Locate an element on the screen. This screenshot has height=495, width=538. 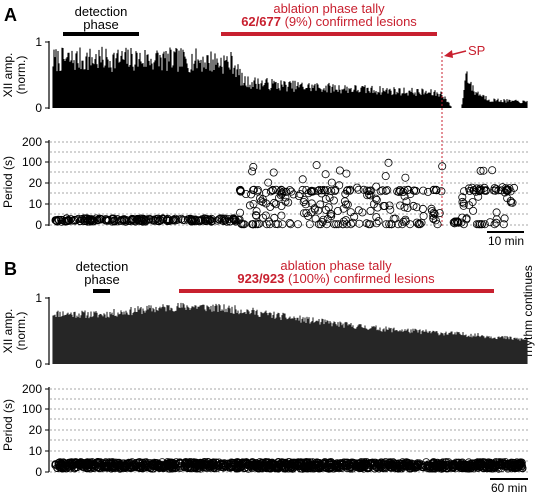
panel-b-amp-ticklabel-0: 0 is located at coordinates (38, 364).